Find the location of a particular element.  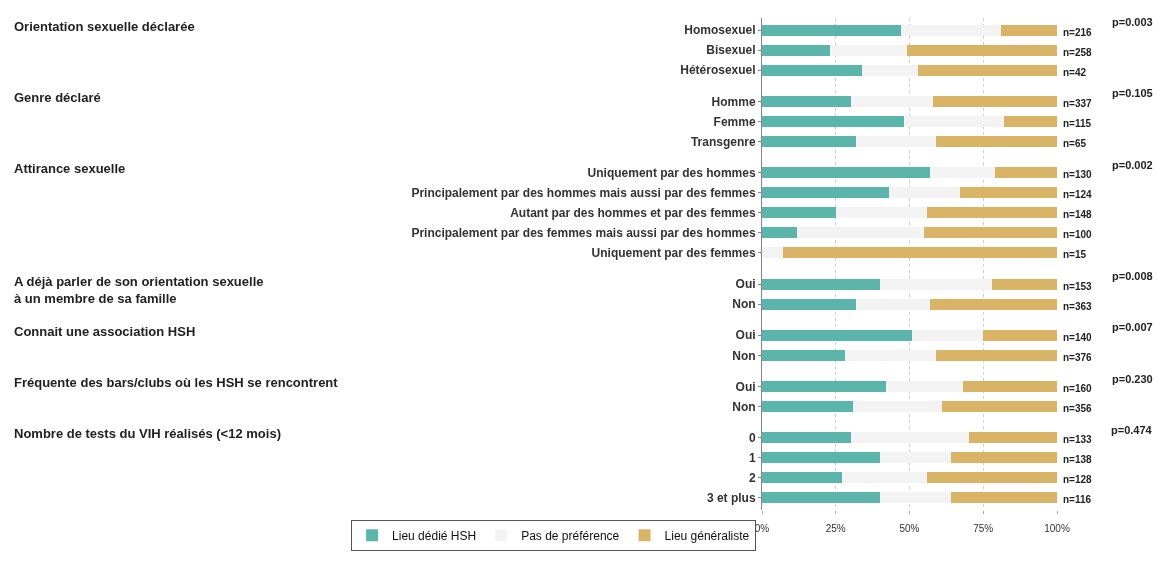

text: n=363 is located at coordinates (1078, 306).